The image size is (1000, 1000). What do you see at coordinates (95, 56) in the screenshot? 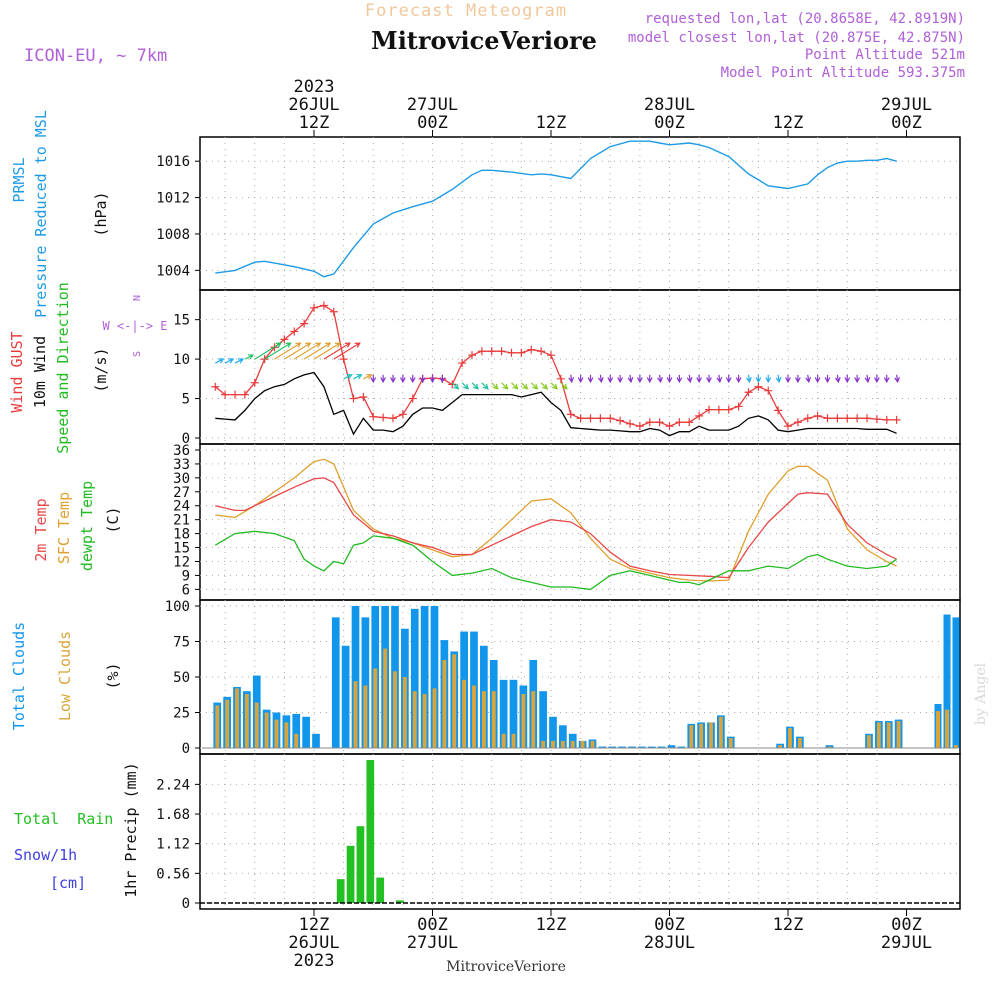
I see `model-label: ICON-EU, ~ 7km` at bounding box center [95, 56].